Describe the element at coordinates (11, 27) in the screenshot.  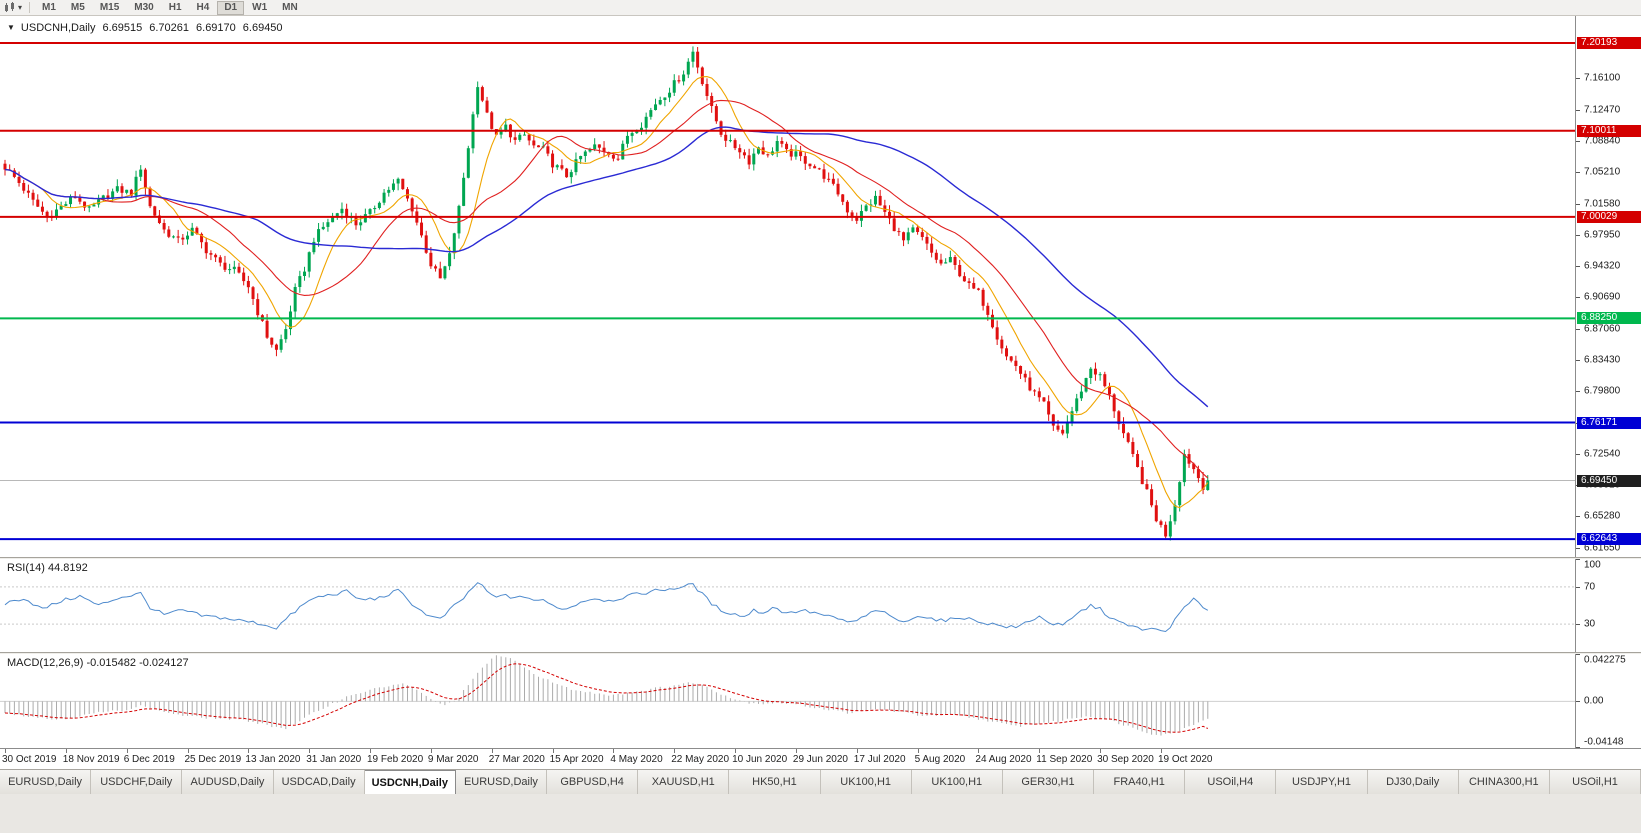
I see `collapse-arrow-icon: ▼` at that location.